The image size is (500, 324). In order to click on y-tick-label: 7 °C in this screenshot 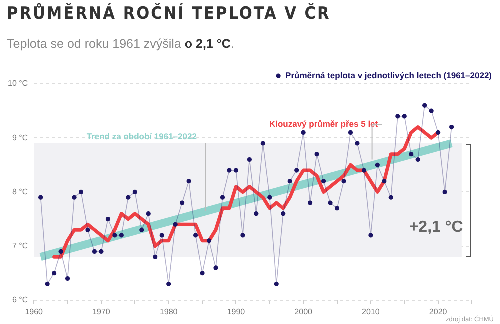, I will do `click(20, 246)`.